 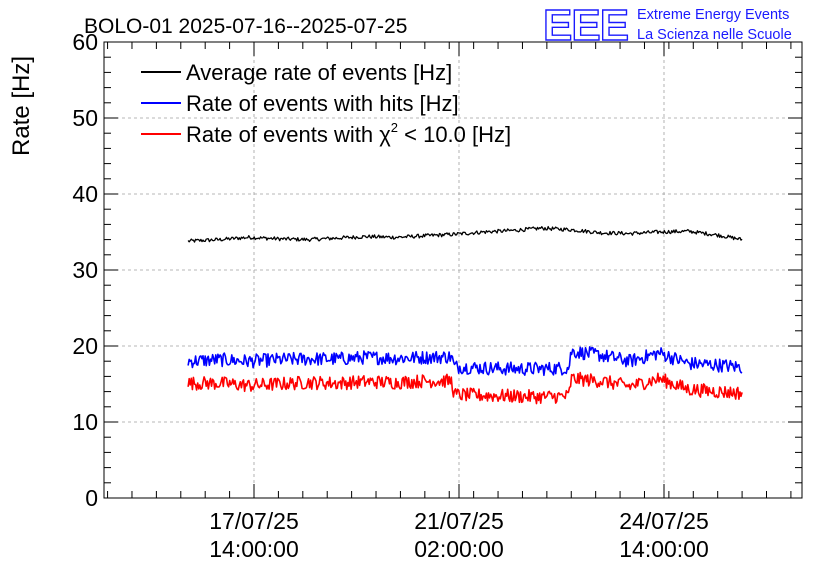 I want to click on legend-chi2-prefix: Rate of events with, so click(x=282, y=134).